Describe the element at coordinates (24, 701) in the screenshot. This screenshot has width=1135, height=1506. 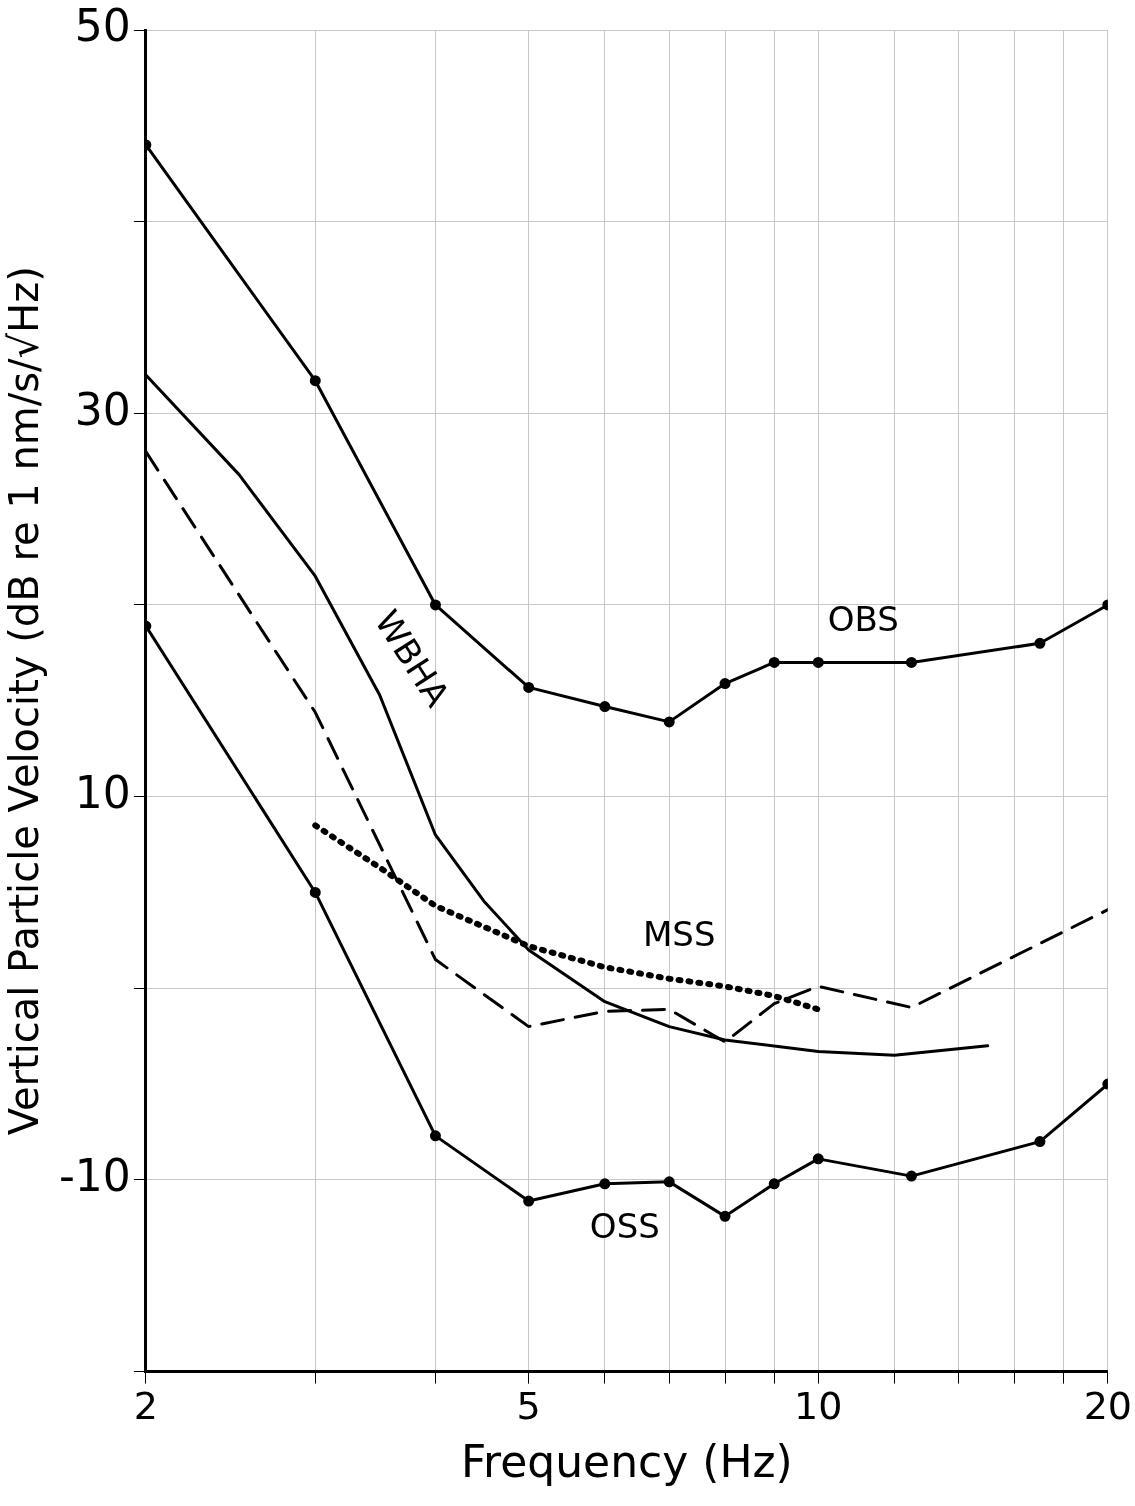
I see `y-axis-title: Vertical Particle Velocity (dB re 1 nm/s/√Hz)` at that location.